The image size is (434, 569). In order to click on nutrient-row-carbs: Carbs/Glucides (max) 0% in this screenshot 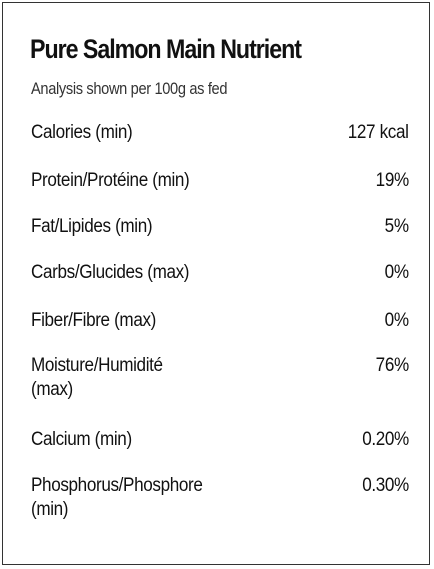, I will do `click(220, 285)`.